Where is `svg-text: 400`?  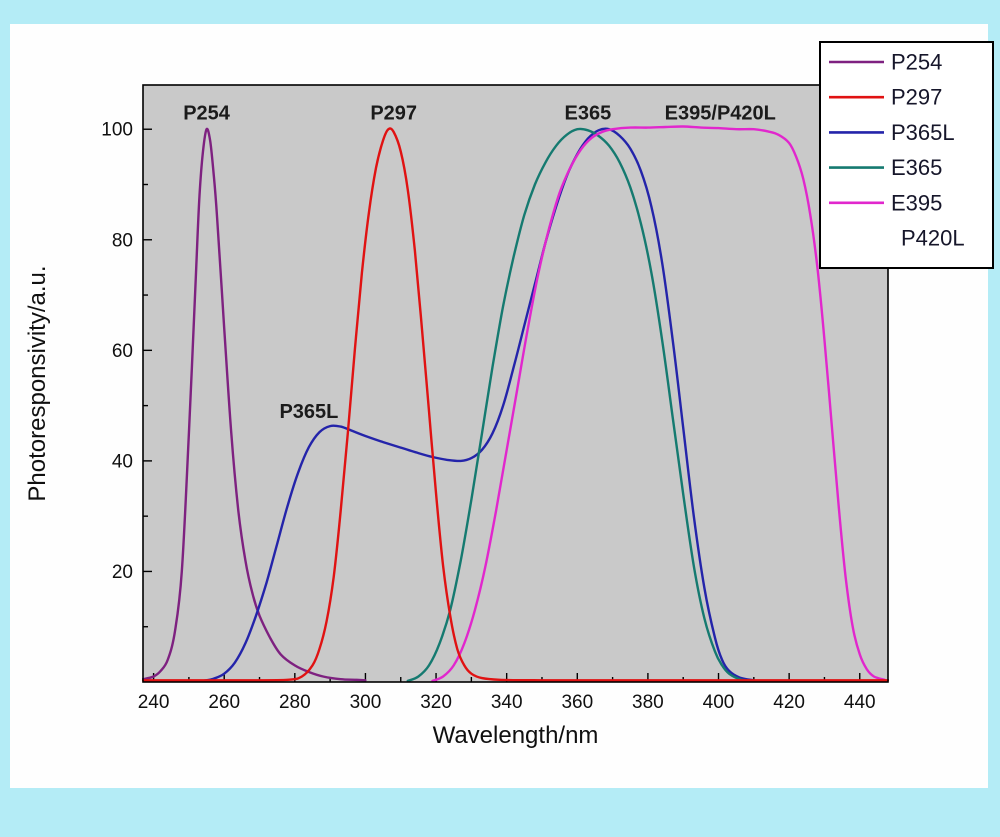
svg-text: 400 is located at coordinates (719, 702).